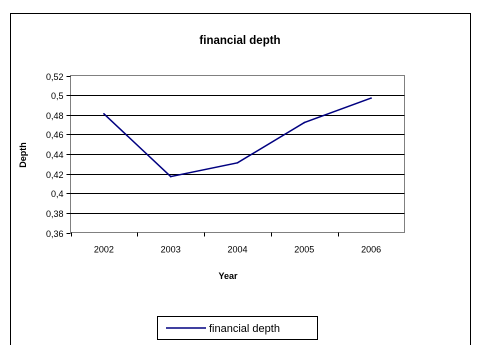  I want to click on chart-title: financial depth, so click(239, 41).